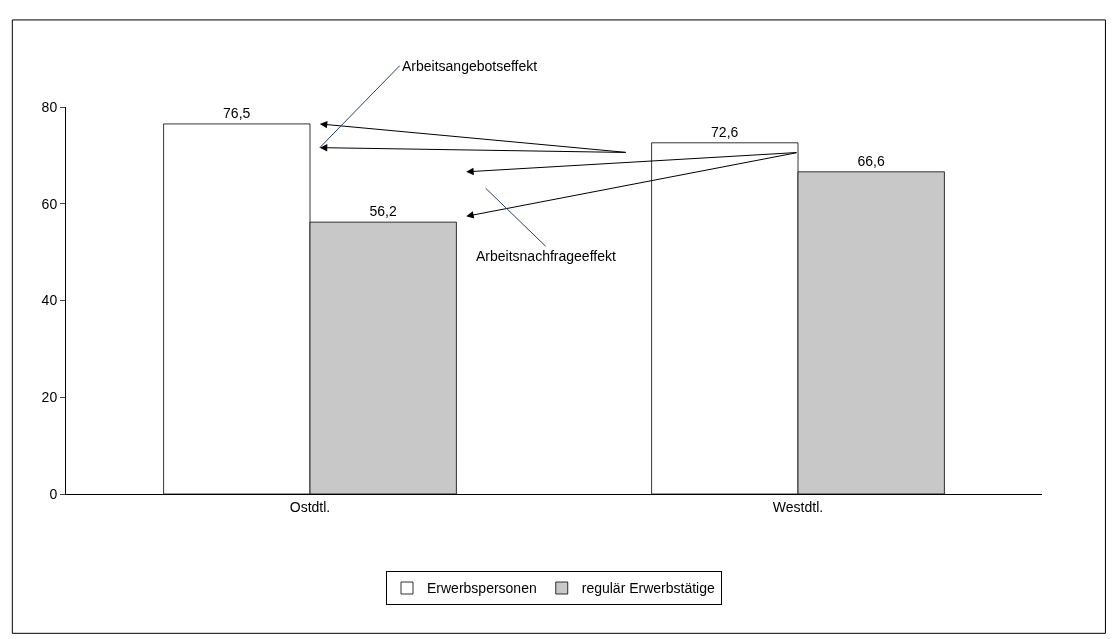  What do you see at coordinates (49, 106) in the screenshot?
I see `y-tick-label: 80` at bounding box center [49, 106].